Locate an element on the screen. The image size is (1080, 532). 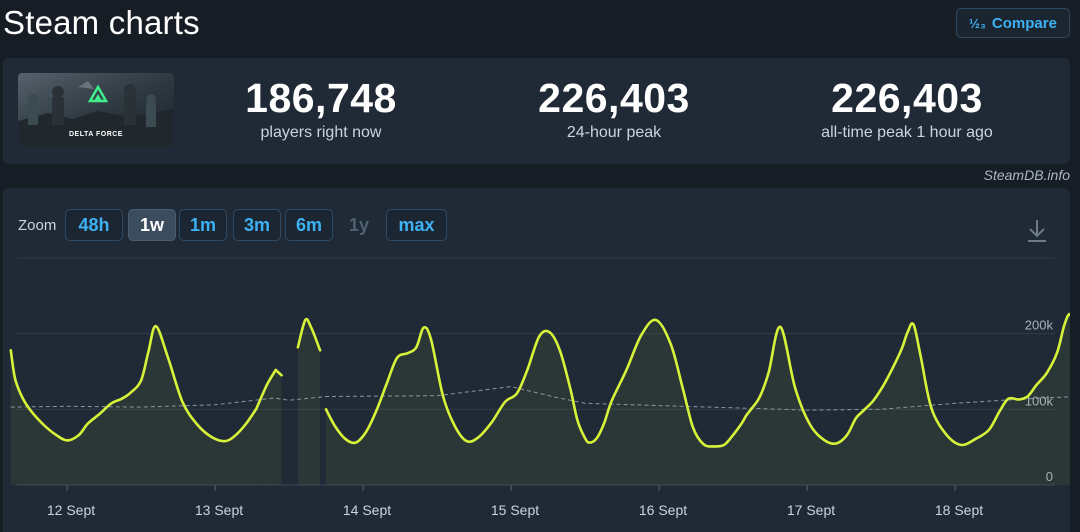
y-tick-label: 0 is located at coordinates (1049, 476).